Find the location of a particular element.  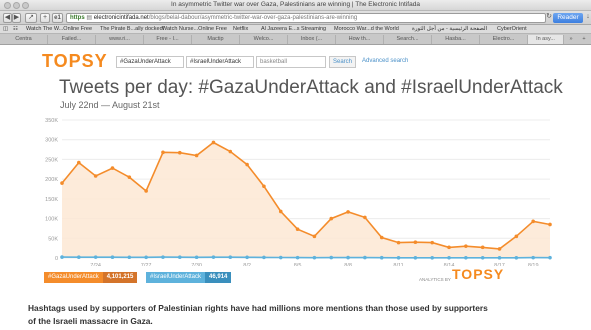

tab: Mactip is located at coordinates (216, 39).